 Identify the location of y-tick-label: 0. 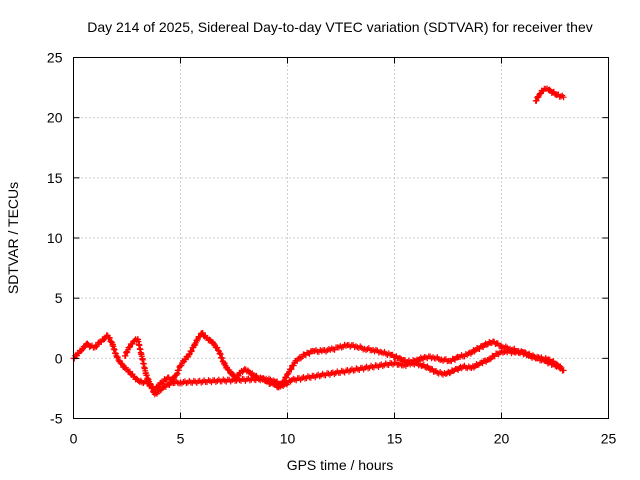
(59, 358).